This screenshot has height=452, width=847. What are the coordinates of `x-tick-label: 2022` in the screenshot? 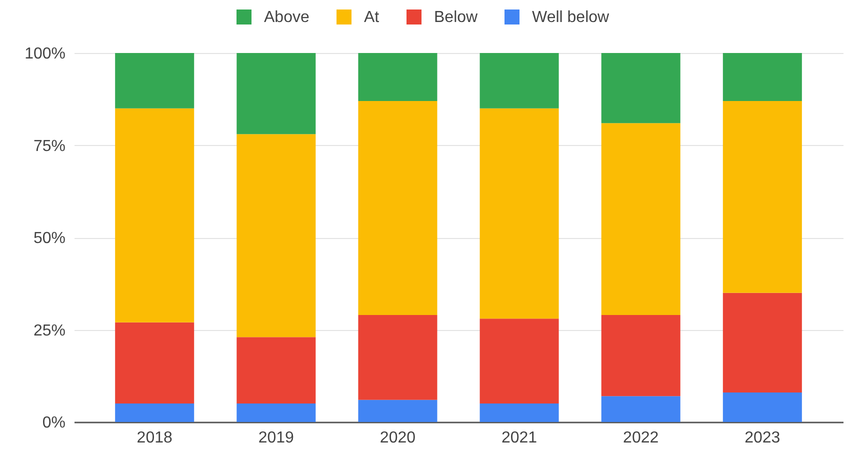 It's located at (641, 438).